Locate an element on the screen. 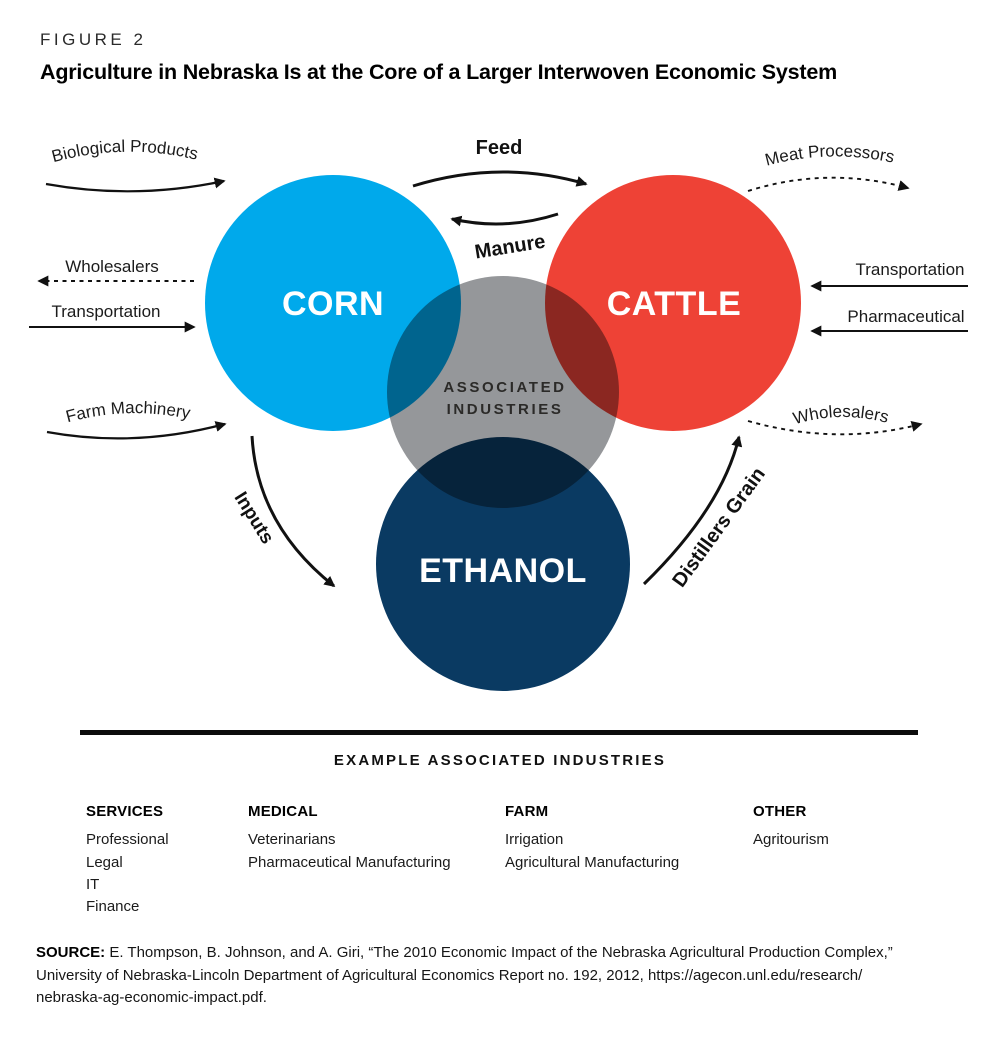 This screenshot has width=1000, height=1043. associated-industries-circle is located at coordinates (503, 392).